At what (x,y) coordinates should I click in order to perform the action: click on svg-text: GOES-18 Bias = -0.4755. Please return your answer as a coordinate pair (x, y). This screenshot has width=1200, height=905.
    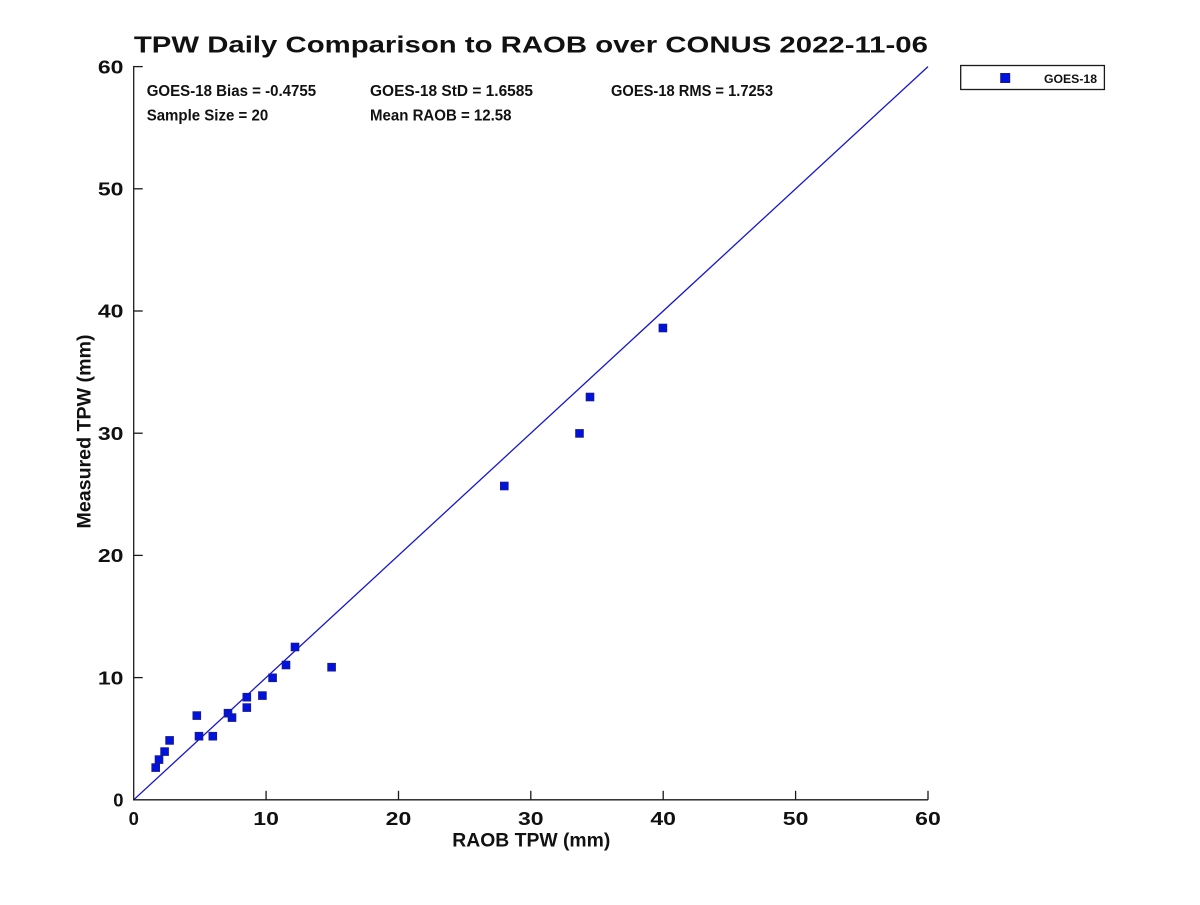
    Looking at the image, I should click on (232, 91).